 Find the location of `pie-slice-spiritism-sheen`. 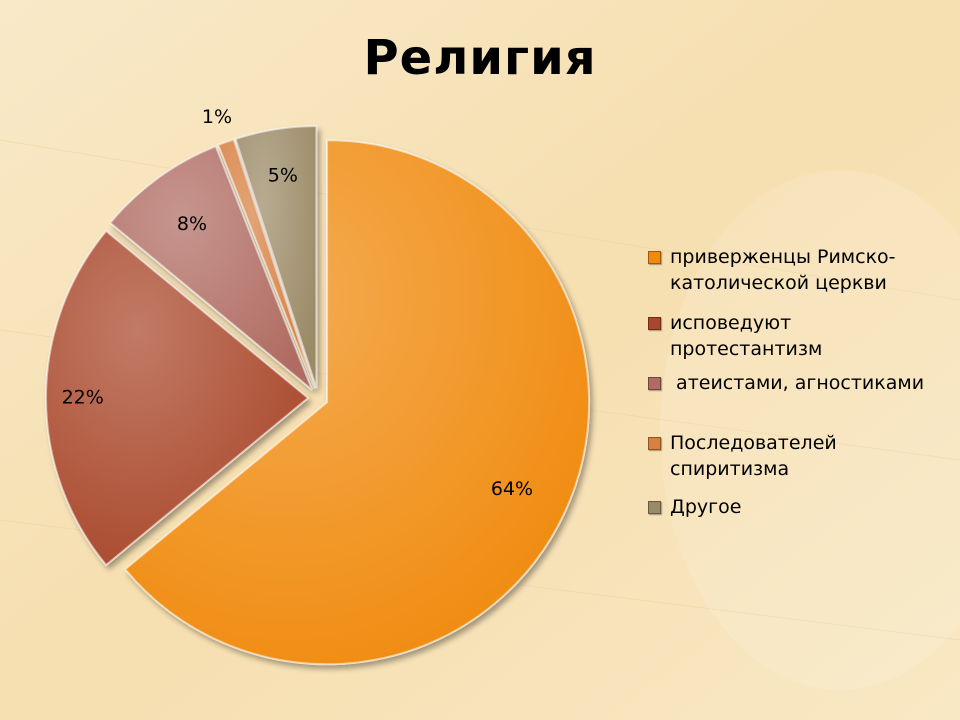

pie-slice-spiritism-sheen is located at coordinates (266, 264).